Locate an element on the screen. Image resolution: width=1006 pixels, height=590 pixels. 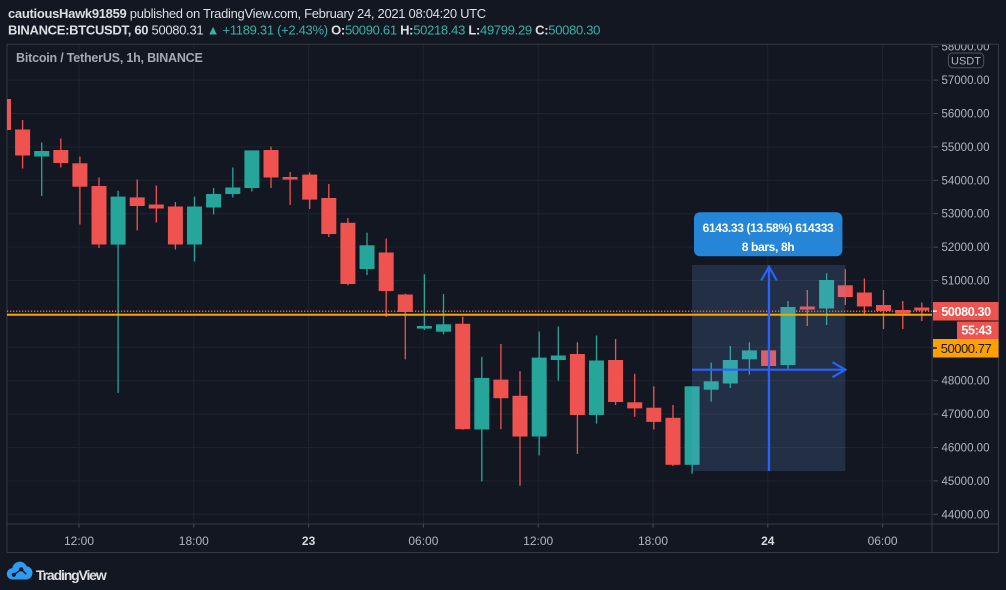
svg-text: 56000.00 is located at coordinates (966, 115).